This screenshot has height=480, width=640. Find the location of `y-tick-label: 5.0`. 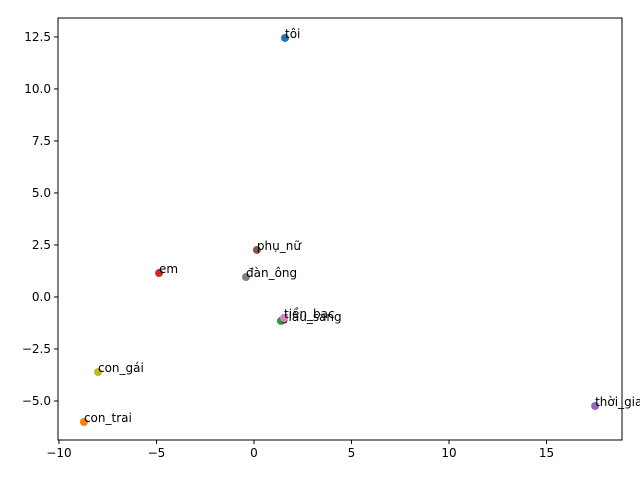

y-tick-label: 5.0 is located at coordinates (41, 193).